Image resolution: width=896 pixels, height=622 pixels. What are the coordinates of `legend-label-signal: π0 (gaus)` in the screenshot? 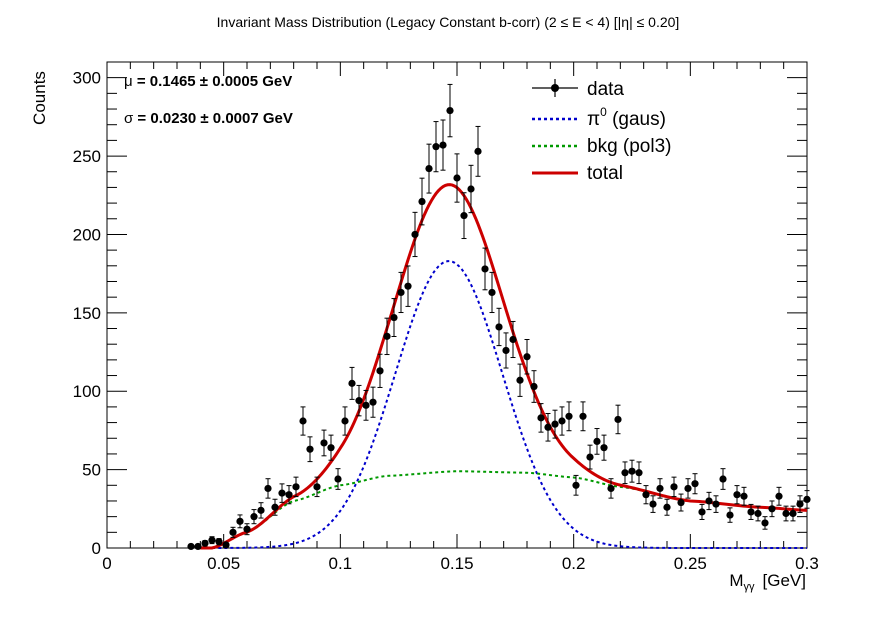 It's located at (626, 117).